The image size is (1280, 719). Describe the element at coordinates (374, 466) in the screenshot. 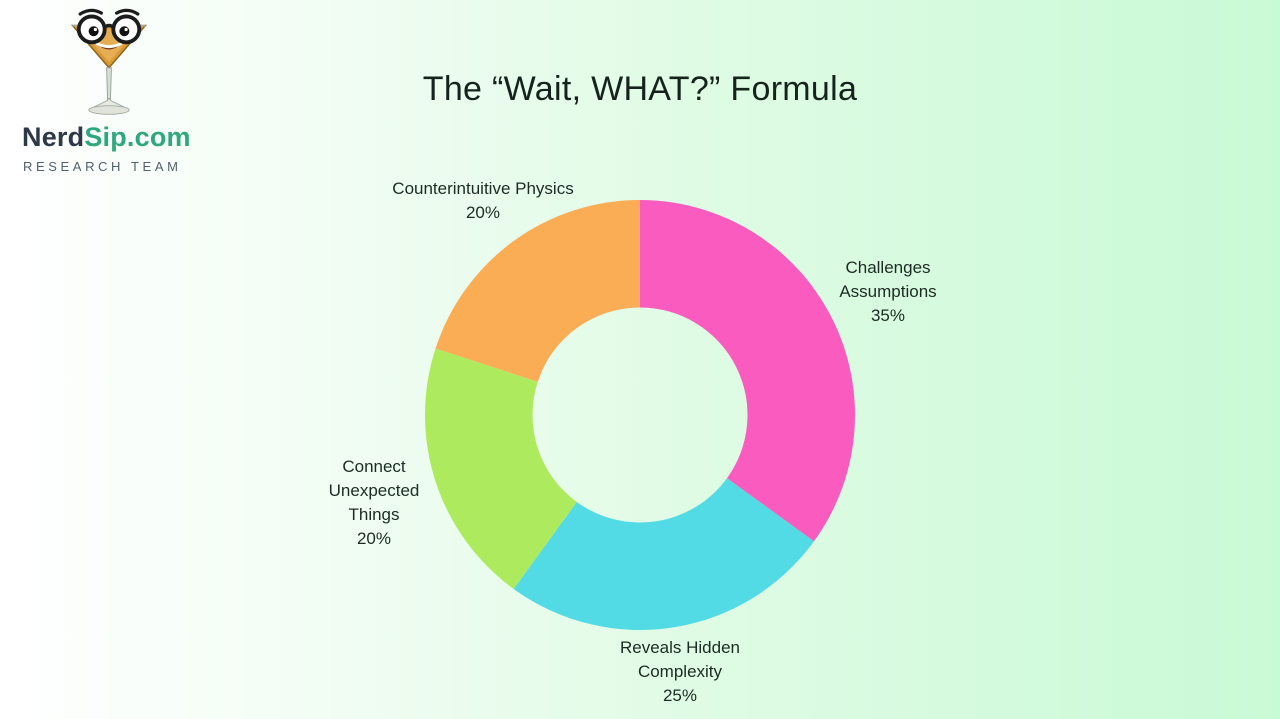

I see `slice-label-line: Connect` at that location.